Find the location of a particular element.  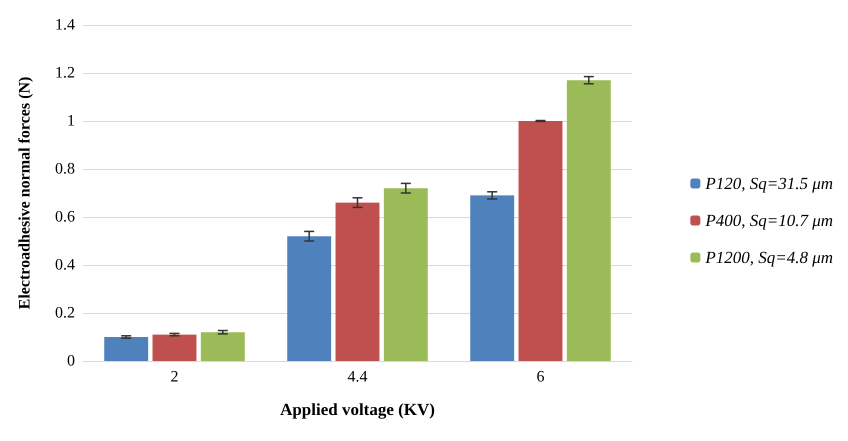

x-axis-title: Applied voltage (KV) is located at coordinates (357, 409).